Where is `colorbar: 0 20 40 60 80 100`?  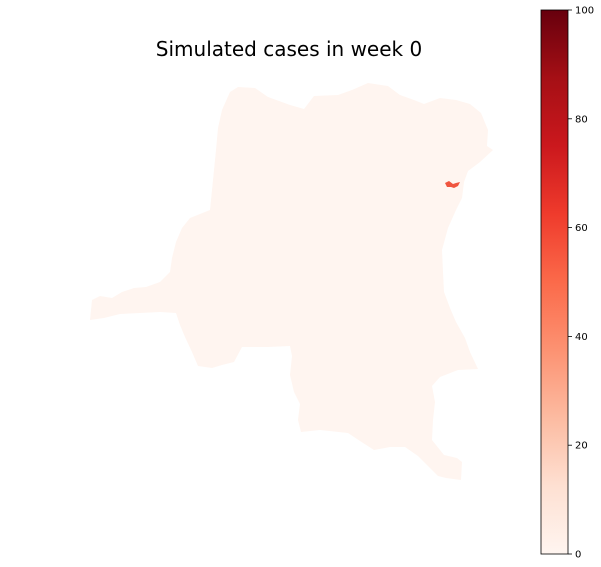
colorbar: 0 20 40 60 80 100 is located at coordinates (567, 283).